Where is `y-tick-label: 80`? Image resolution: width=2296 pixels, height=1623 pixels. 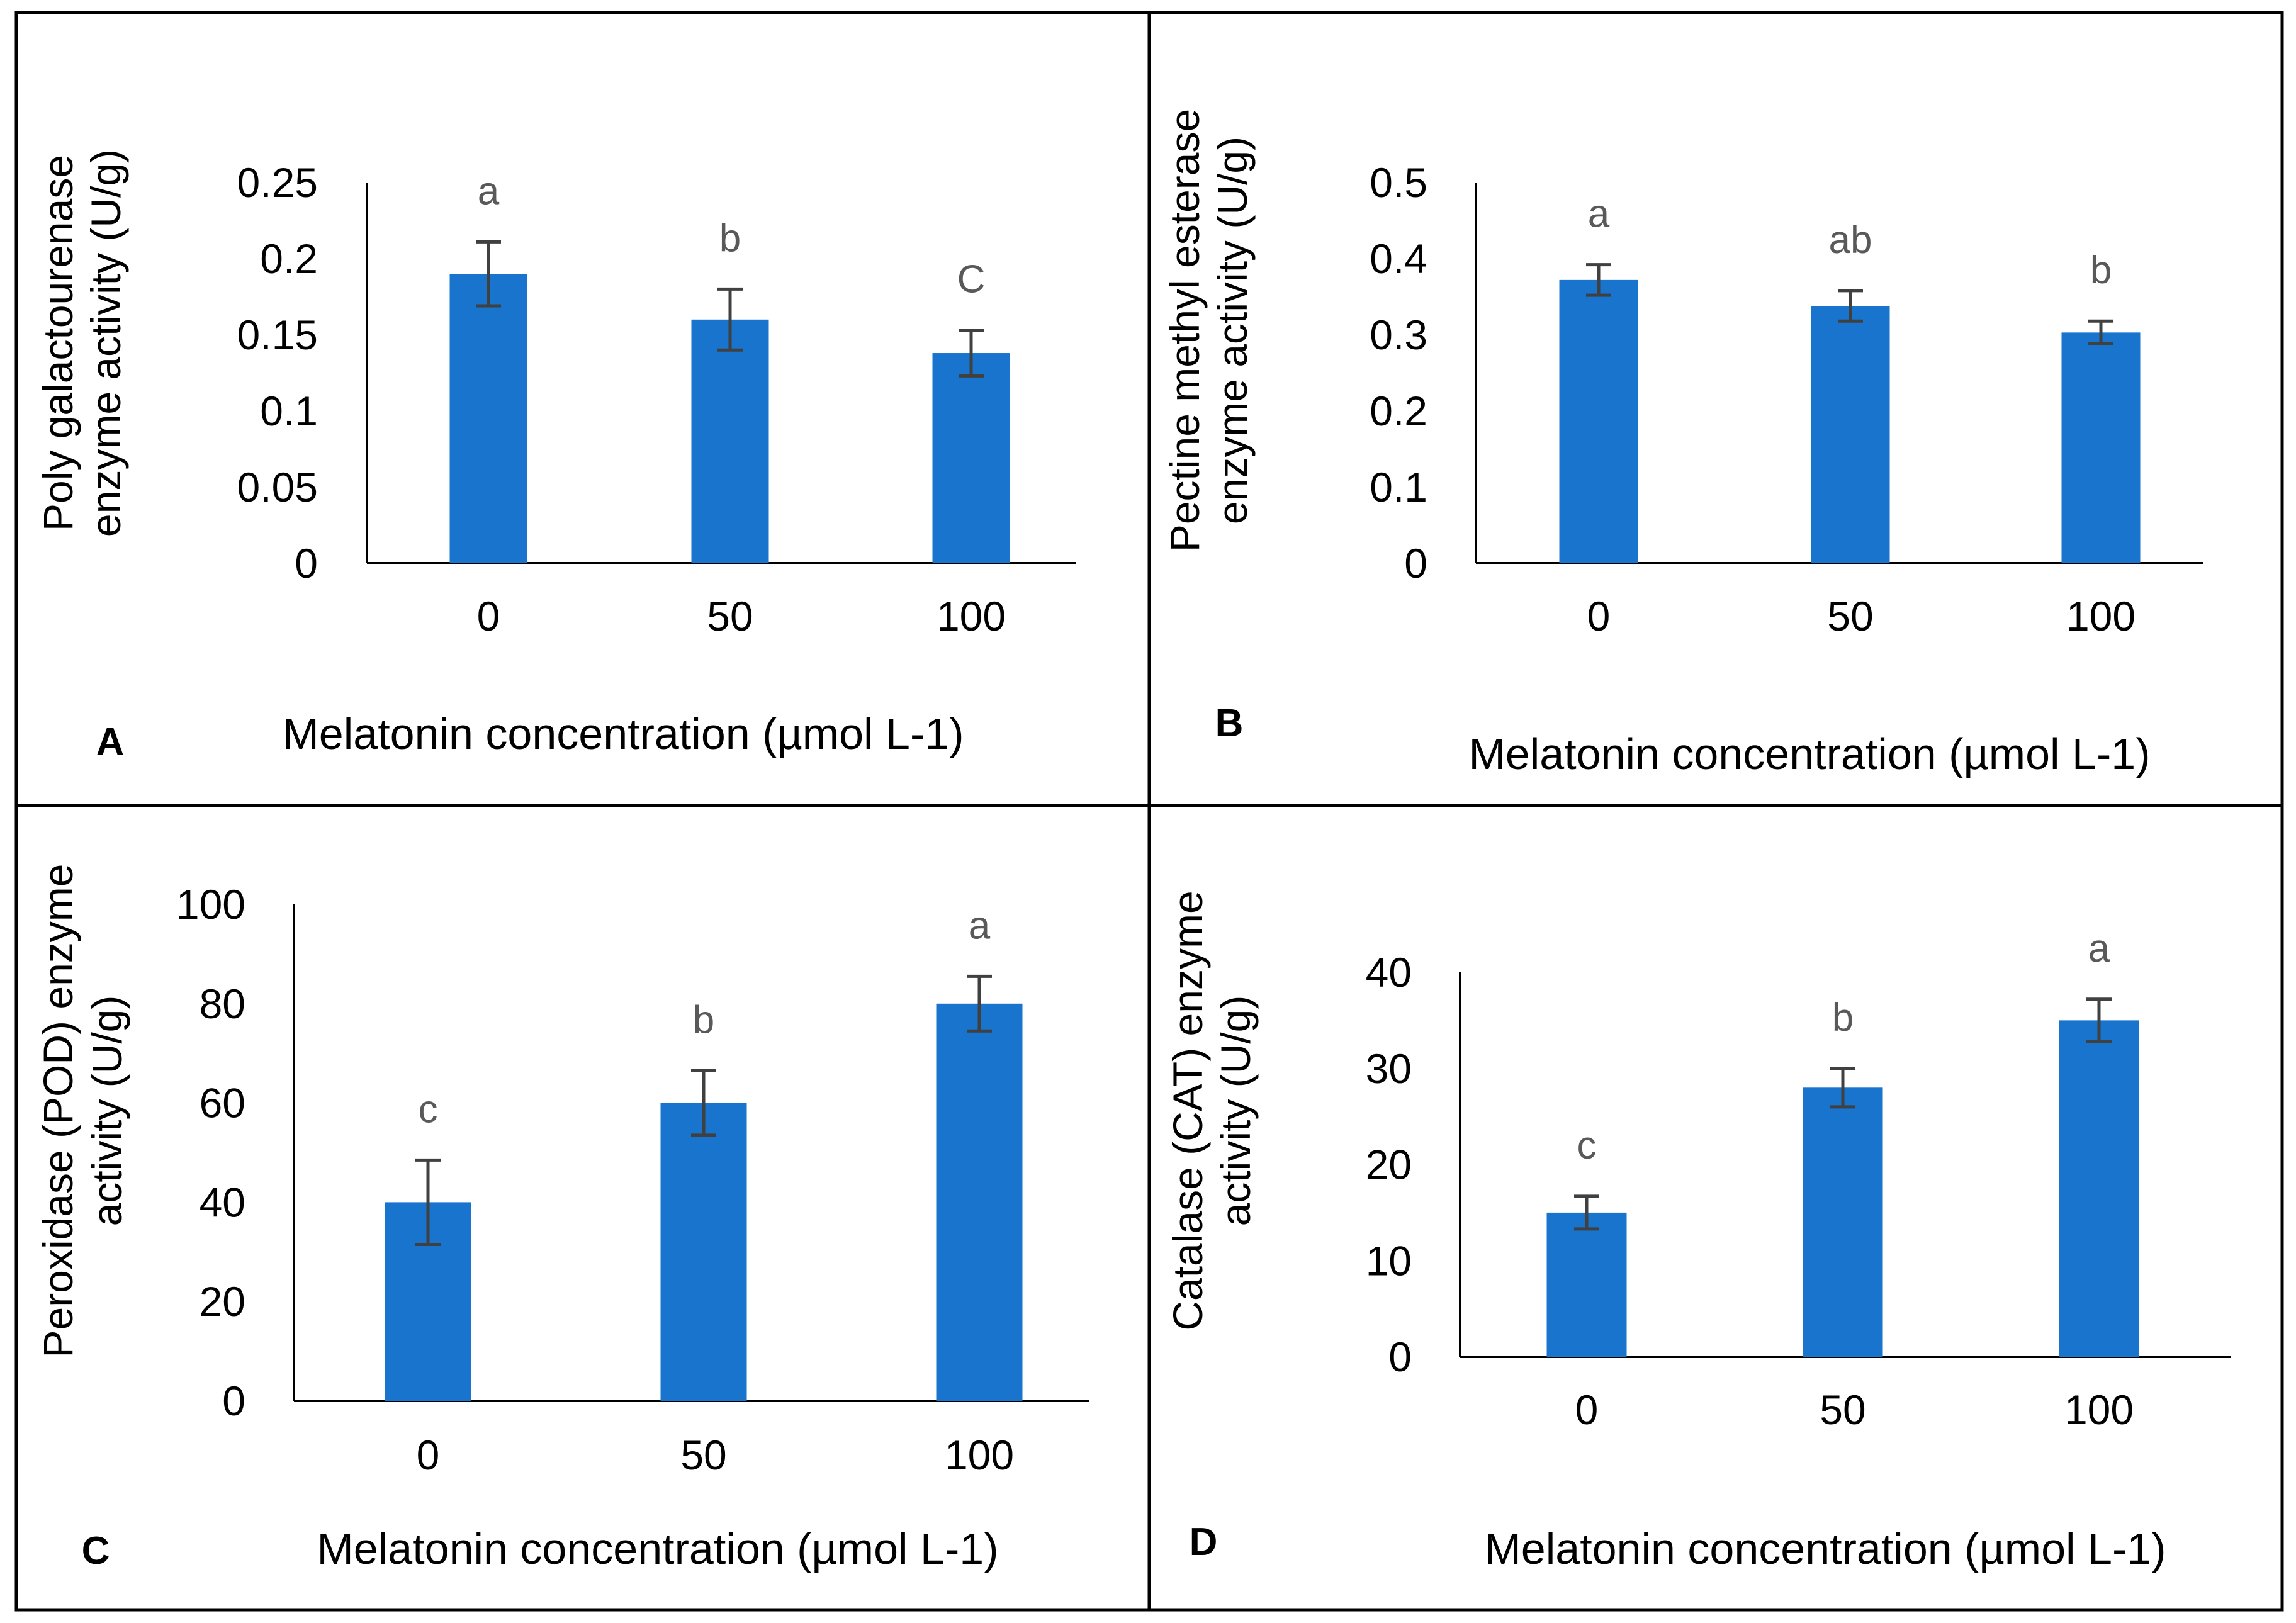
y-tick-label: 80 is located at coordinates (223, 1003).